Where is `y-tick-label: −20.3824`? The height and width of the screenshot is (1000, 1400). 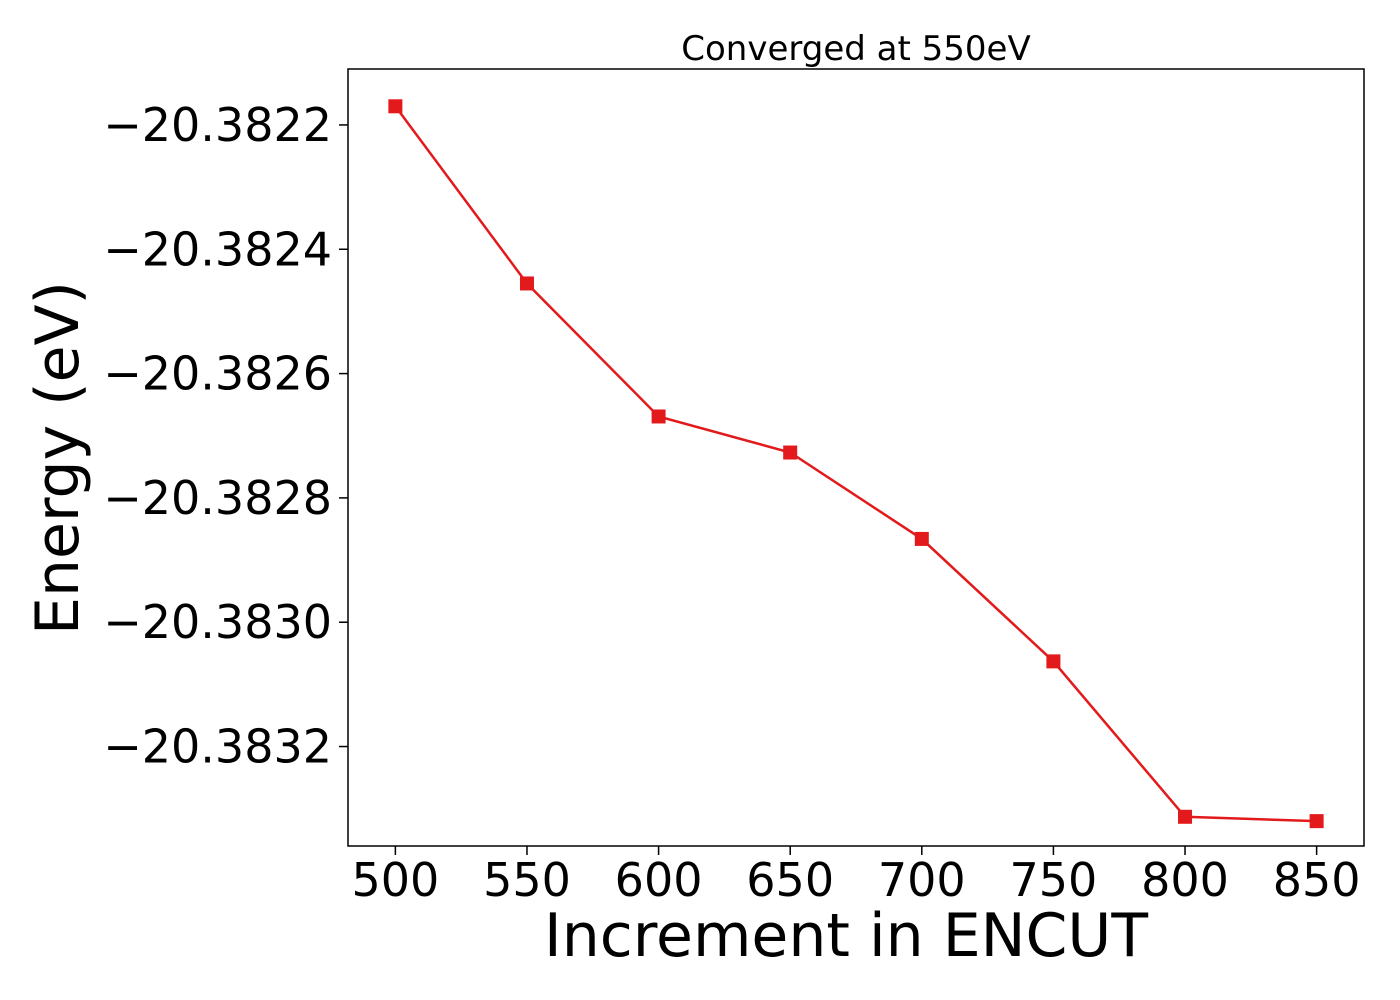 y-tick-label: −20.3824 is located at coordinates (217, 249).